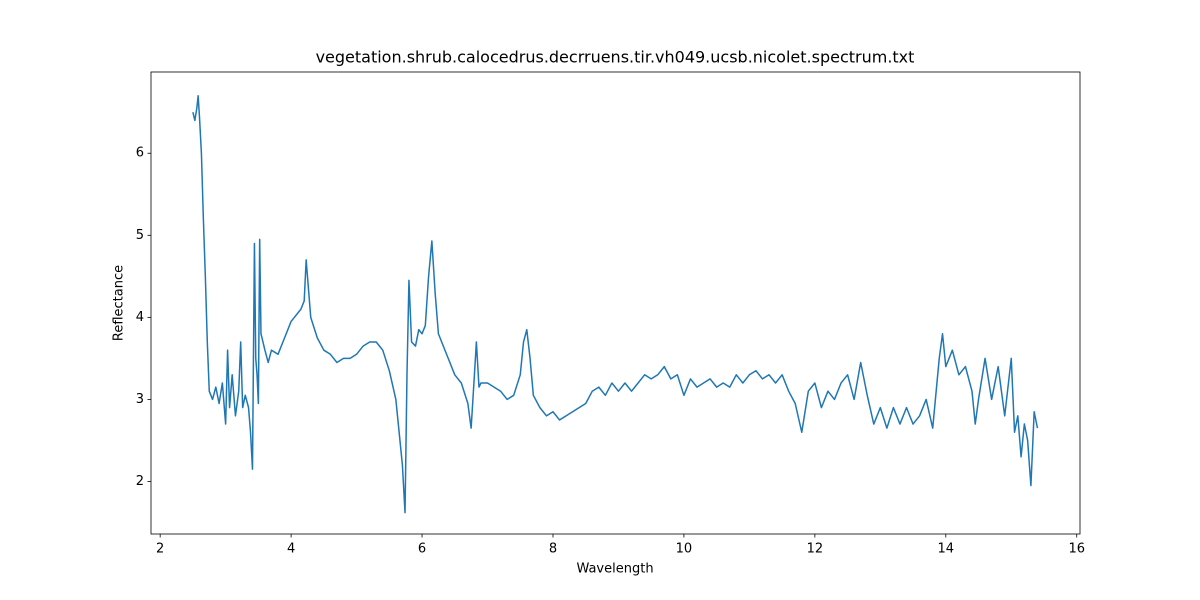 This screenshot has height=600, width=1200. I want to click on x-tick-label: 10, so click(684, 549).